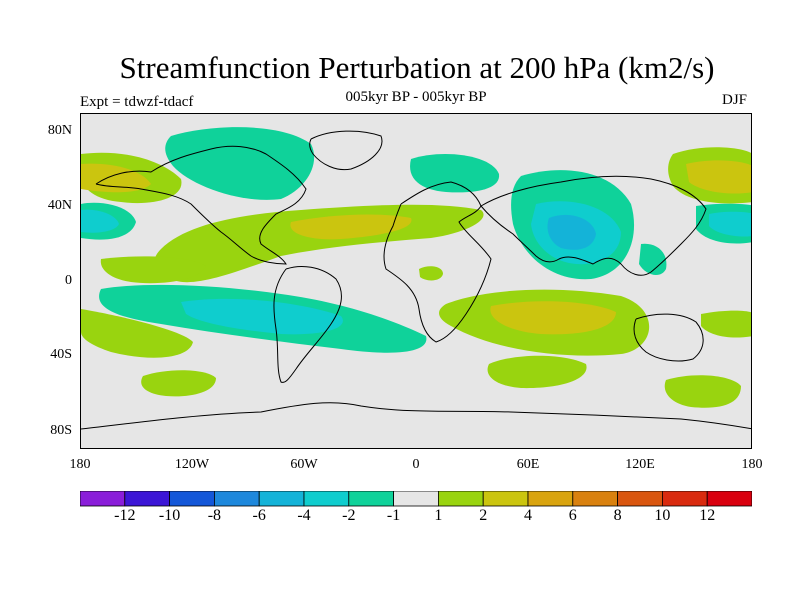 The image size is (800, 600). What do you see at coordinates (259, 515) in the screenshot?
I see `colorbar-label: -6` at bounding box center [259, 515].